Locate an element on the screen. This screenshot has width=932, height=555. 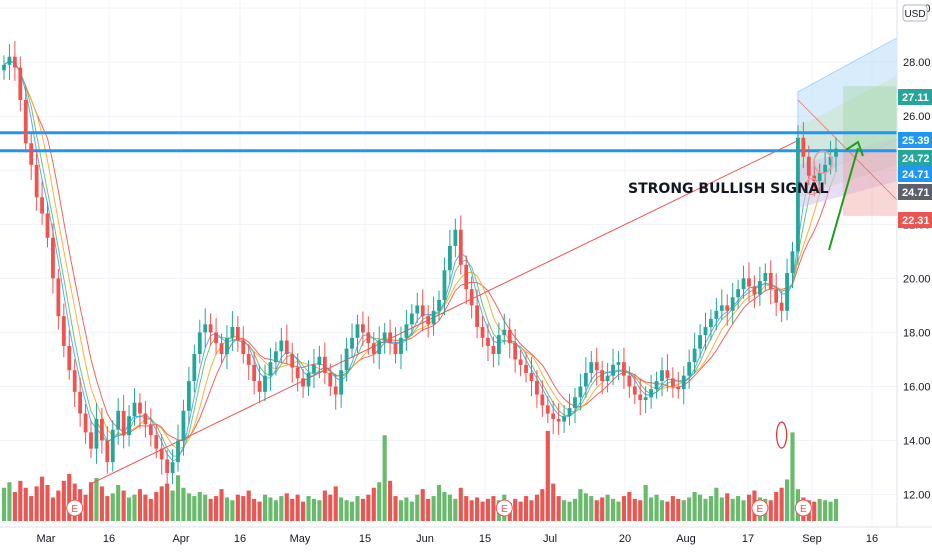
y-tick-label: 16.00 is located at coordinates (917, 387).